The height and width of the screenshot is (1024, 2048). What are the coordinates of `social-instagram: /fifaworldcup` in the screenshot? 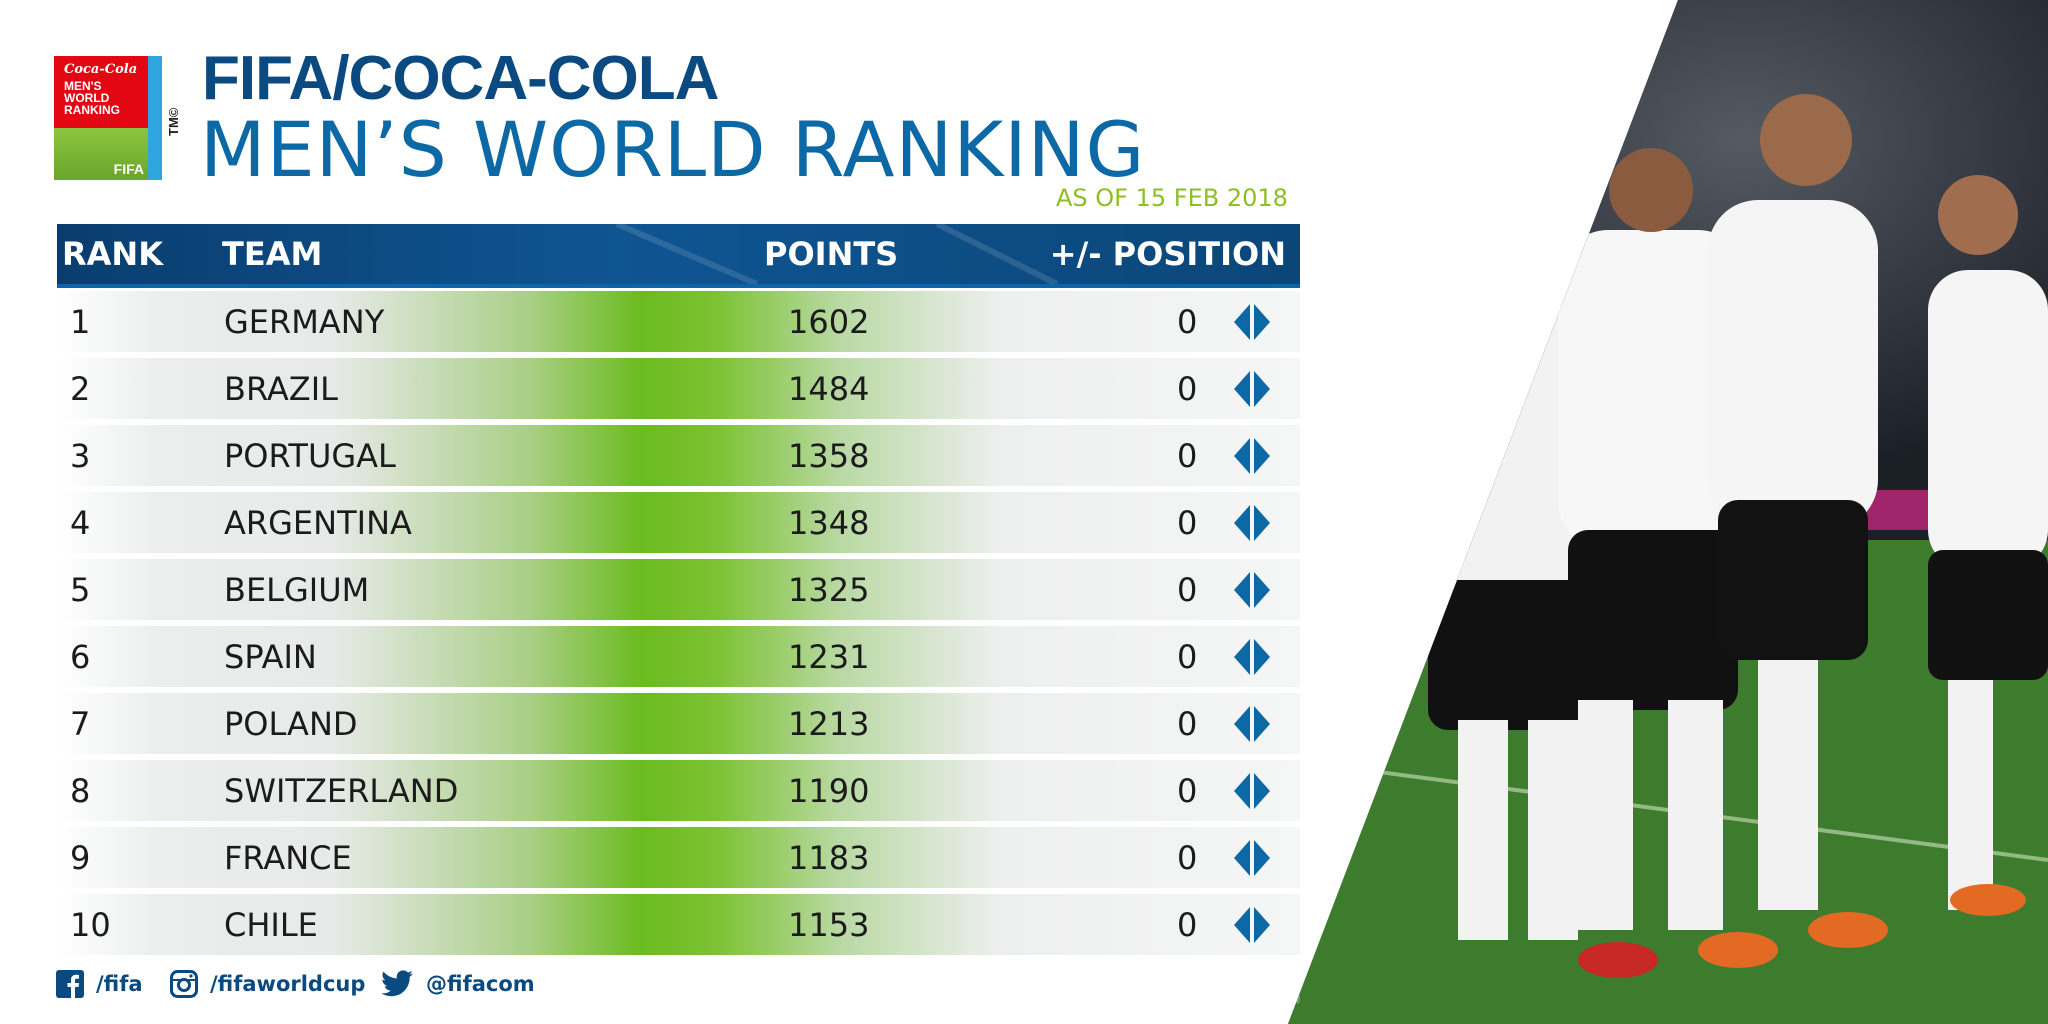 It's located at (290, 984).